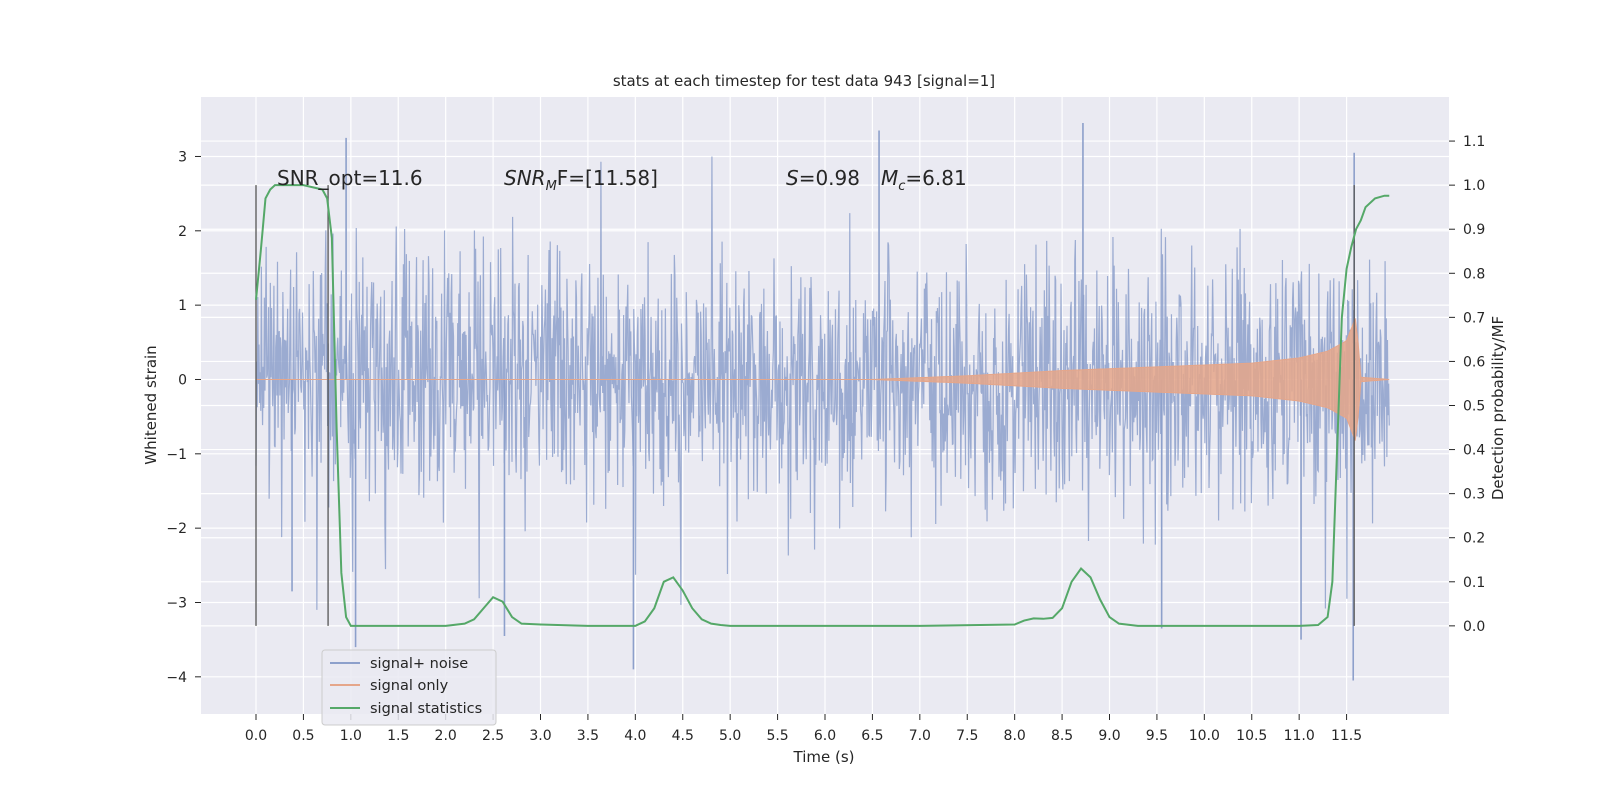 The height and width of the screenshot is (800, 1600). I want to click on y-right-tick-label: 0.6, so click(1474, 362).